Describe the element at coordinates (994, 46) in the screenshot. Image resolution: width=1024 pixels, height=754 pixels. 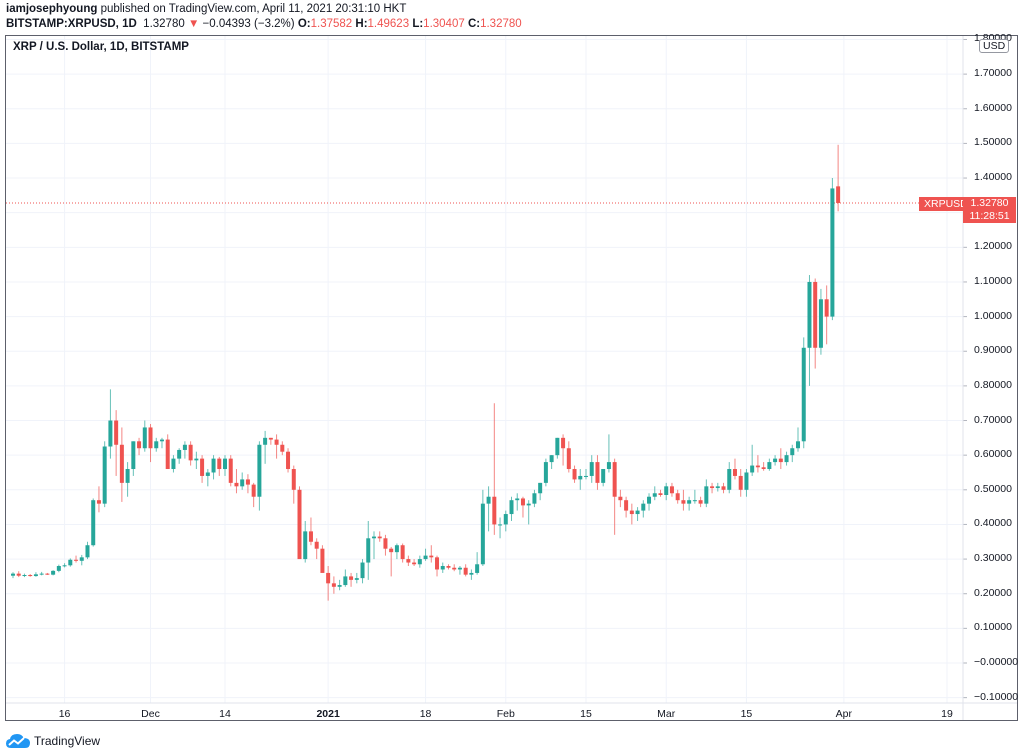
I see `currency-badge: USD` at that location.